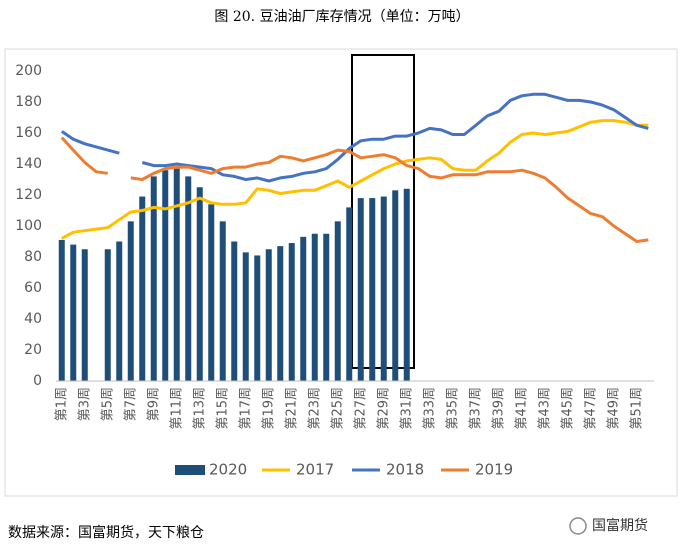 This screenshot has width=684, height=555. What do you see at coordinates (176, 408) in the screenshot?
I see `x-tick-label: 第11周` at bounding box center [176, 408].